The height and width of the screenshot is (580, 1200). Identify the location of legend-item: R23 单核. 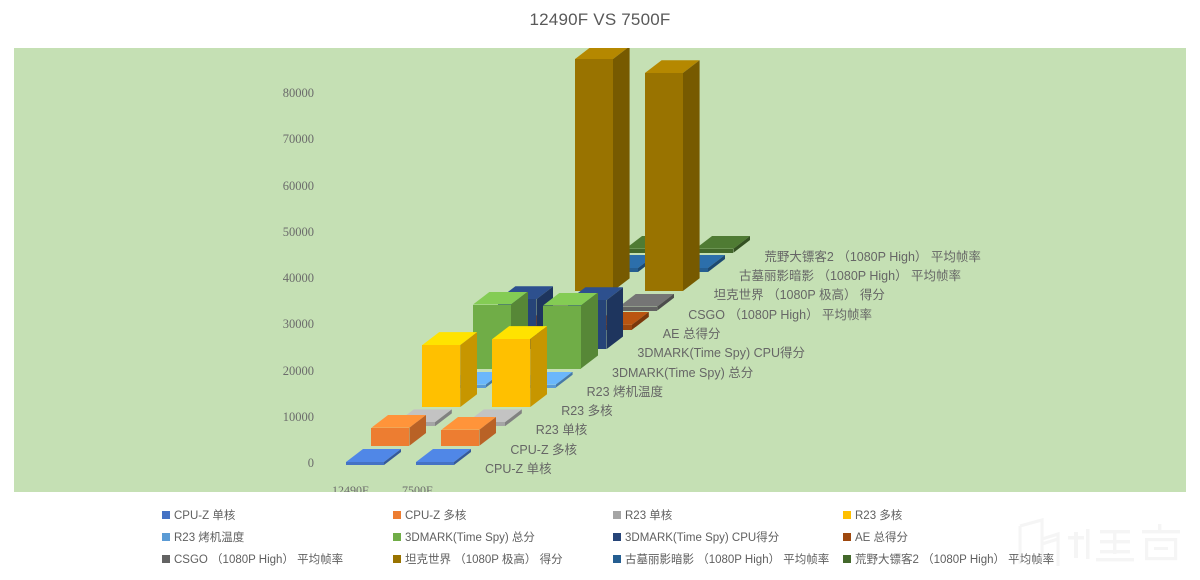
(642, 515).